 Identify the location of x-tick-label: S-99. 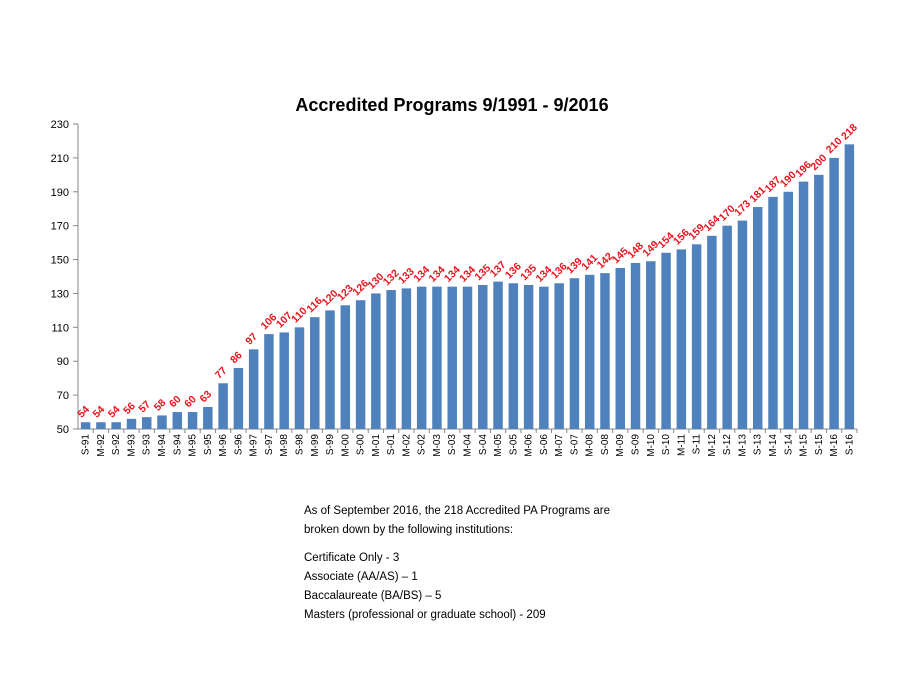
(330, 445).